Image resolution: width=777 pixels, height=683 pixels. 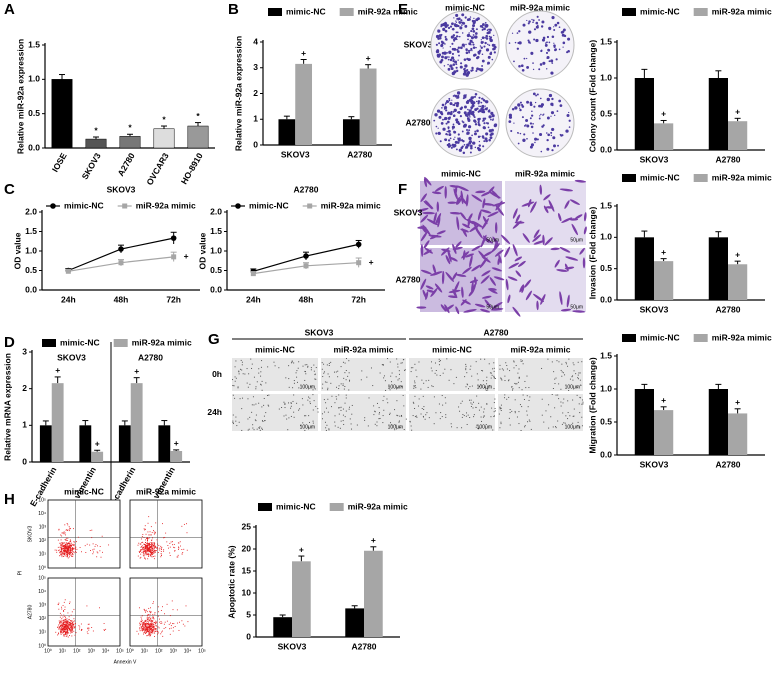 I want to click on y-tick-label: 0.0, so click(x=34, y=147).